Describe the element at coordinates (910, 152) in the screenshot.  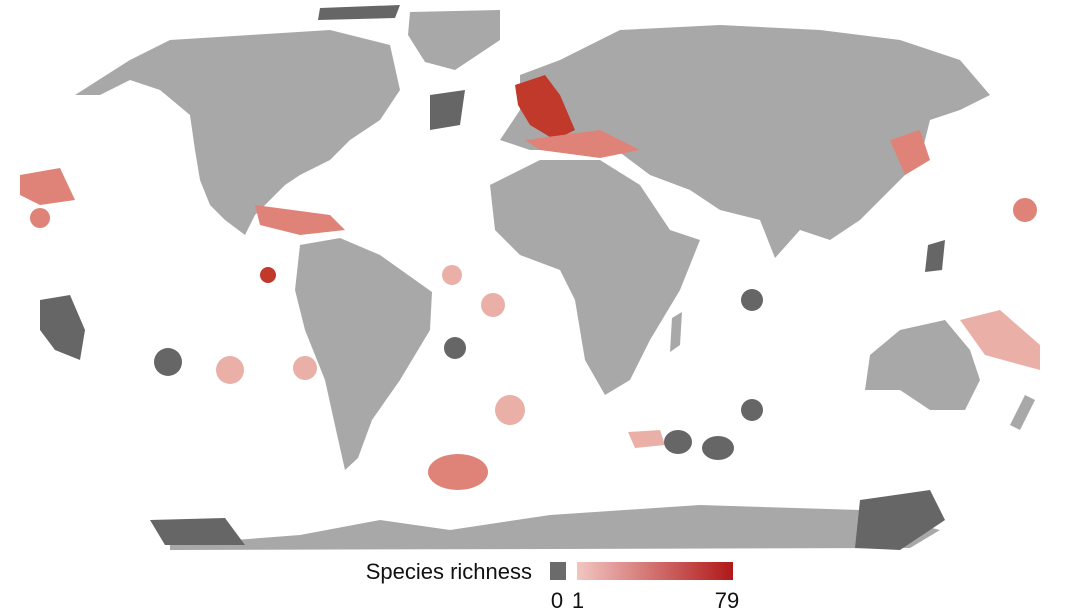
I see `east-asia-coast` at that location.